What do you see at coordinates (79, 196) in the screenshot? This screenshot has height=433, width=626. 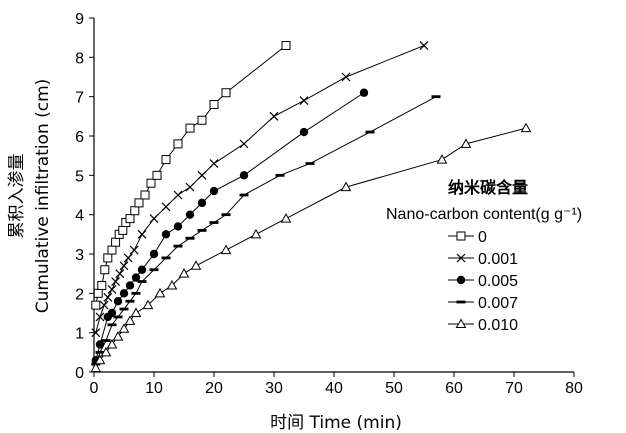 I see `y-tick-labels: 0 1 2 3 4 5 6 7 8 9` at bounding box center [79, 196].